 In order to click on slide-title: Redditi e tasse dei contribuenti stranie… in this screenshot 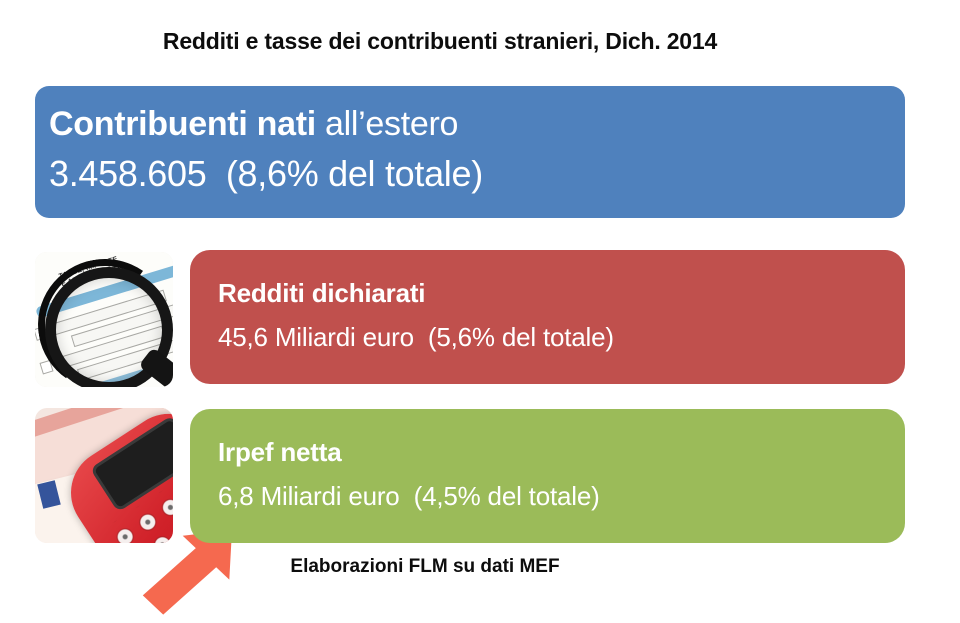, I will do `click(440, 41)`.